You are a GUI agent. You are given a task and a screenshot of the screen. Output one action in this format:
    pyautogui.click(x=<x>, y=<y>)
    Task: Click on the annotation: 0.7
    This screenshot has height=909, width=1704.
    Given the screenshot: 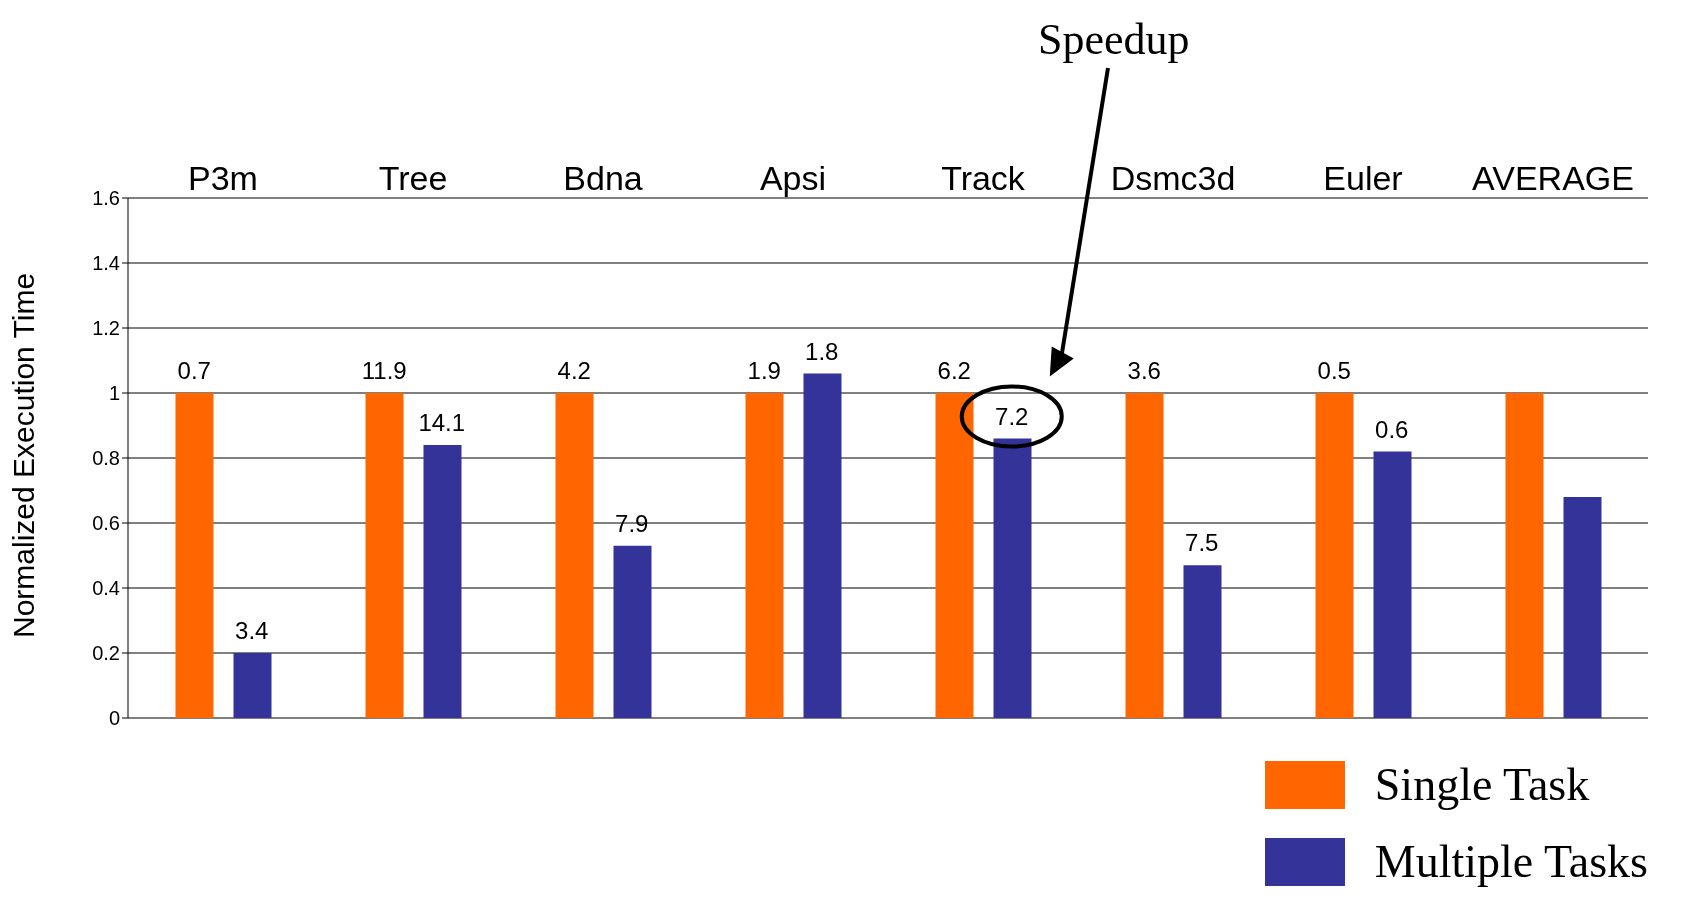 What is the action you would take?
    pyautogui.click(x=194, y=370)
    